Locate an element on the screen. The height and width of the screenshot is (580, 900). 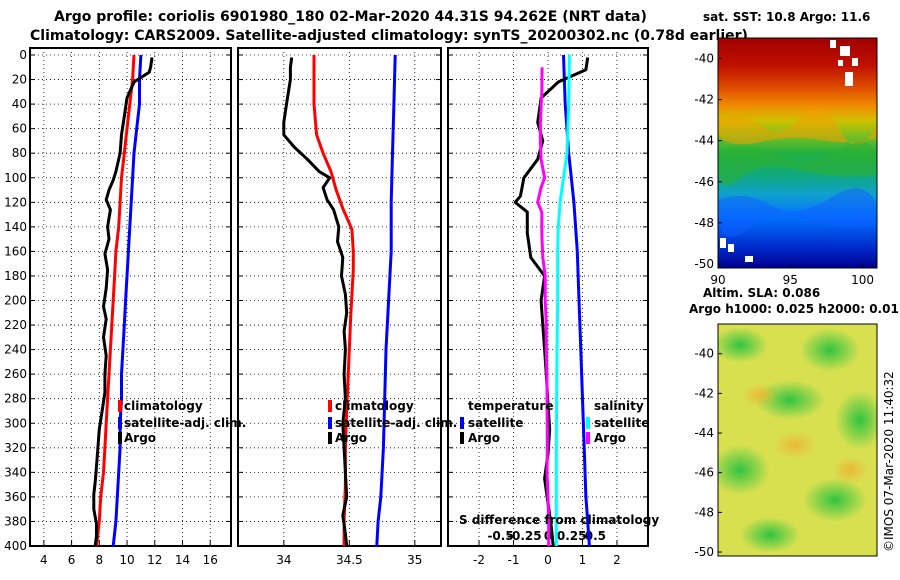
legend-label-s-argo: Argo is located at coordinates (610, 438).